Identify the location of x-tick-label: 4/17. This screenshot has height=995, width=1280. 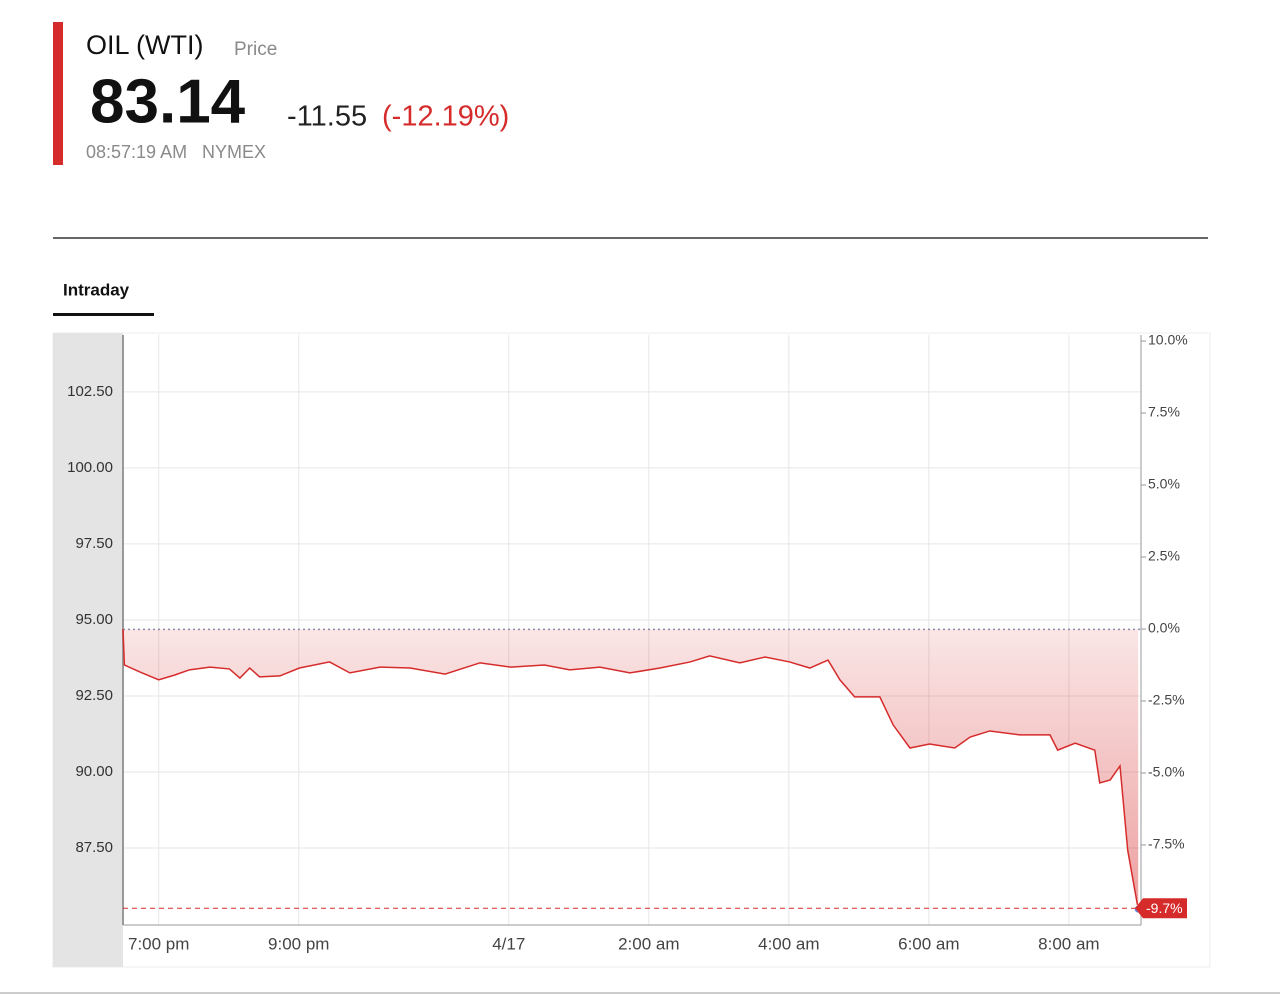
(508, 943).